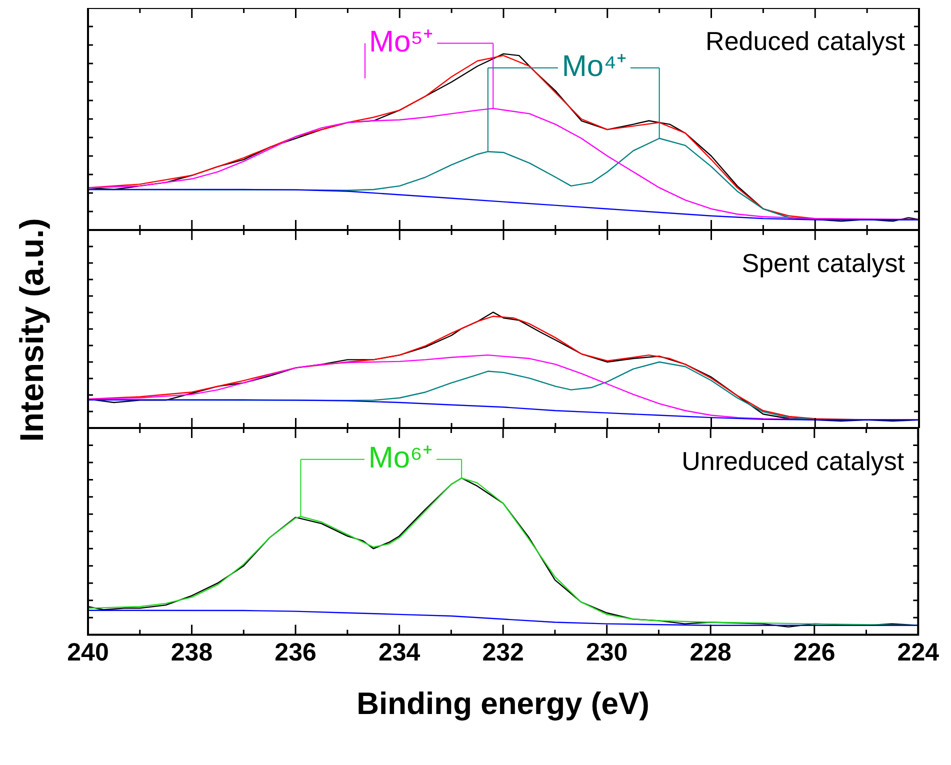  Describe the element at coordinates (806, 41) in the screenshot. I see `chart-title: Reduced catalyst` at that location.